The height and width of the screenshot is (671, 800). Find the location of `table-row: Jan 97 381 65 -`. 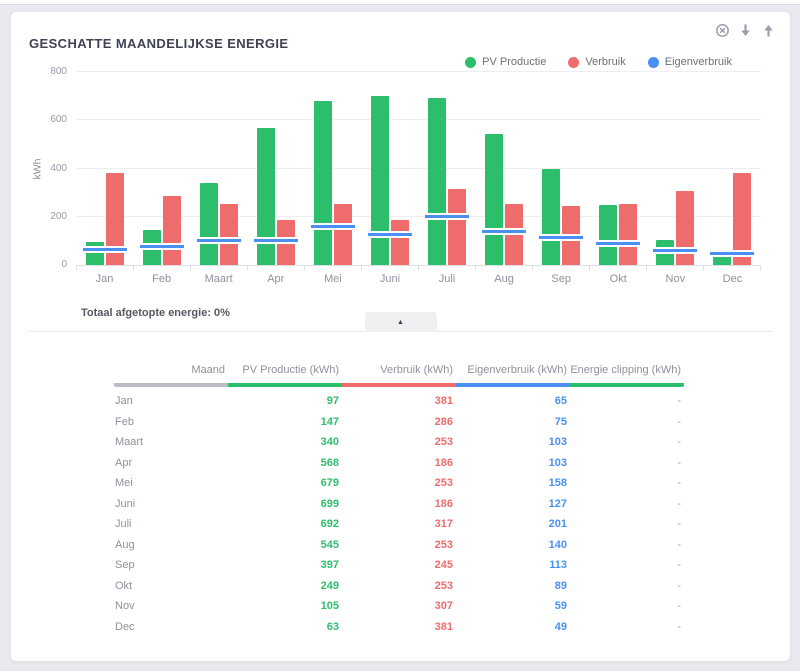

table-row: Jan 97 381 65 - is located at coordinates (399, 401).